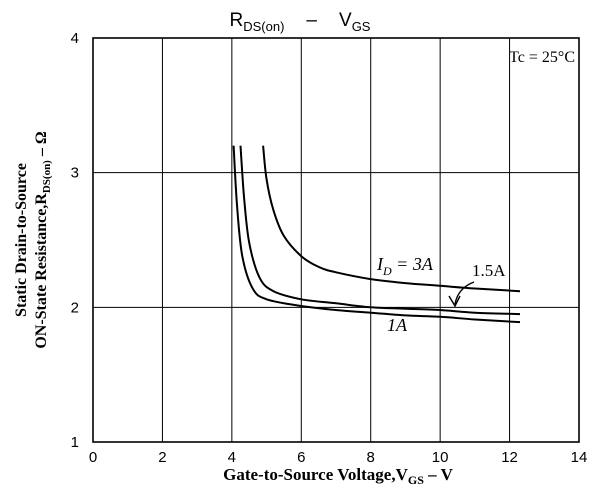 The width and height of the screenshot is (595, 490). I want to click on y-tick-label: 4, so click(75, 38).